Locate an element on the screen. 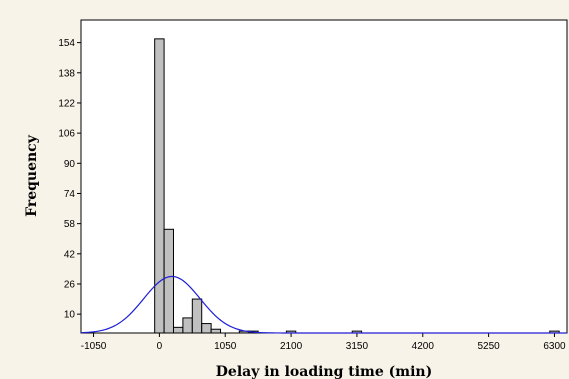 Image resolution: width=569 pixels, height=379 pixels. y-tick-label: 90 is located at coordinates (70, 164).